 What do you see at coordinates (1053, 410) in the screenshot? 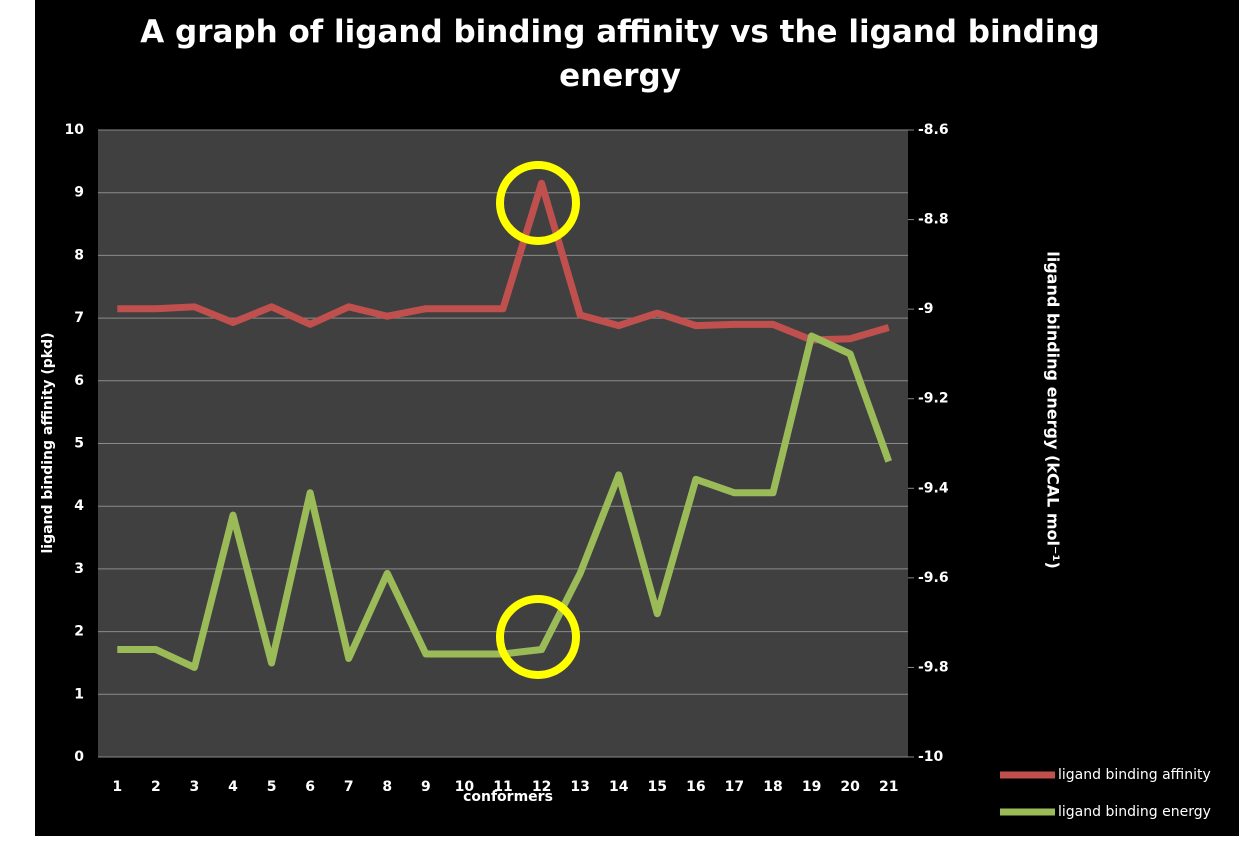
I see `y2-axis-label: ligand binding energy (kCAL mol⁻¹)` at bounding box center [1053, 410].